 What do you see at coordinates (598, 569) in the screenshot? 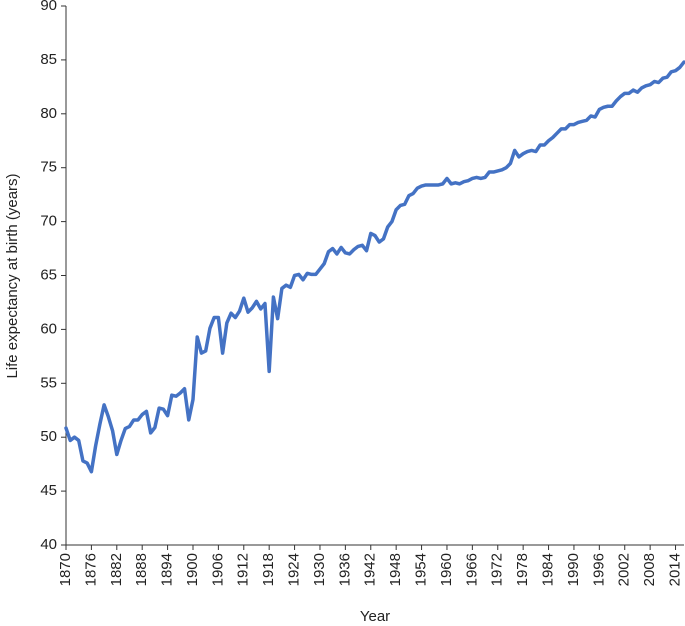
I see `x-tick-label: 1996` at bounding box center [598, 569].